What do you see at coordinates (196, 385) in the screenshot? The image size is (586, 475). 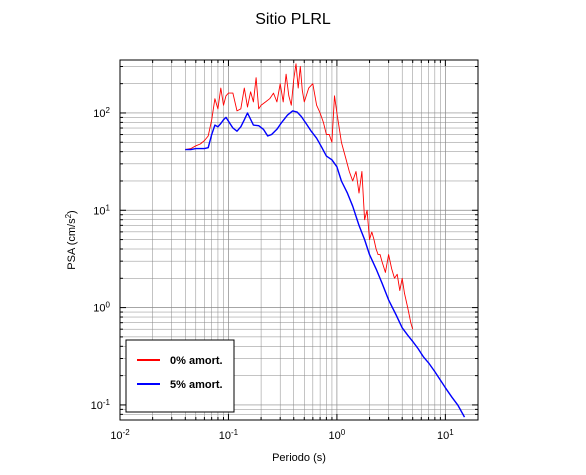 I see `legend-label-1: 5% amort.` at bounding box center [196, 385].